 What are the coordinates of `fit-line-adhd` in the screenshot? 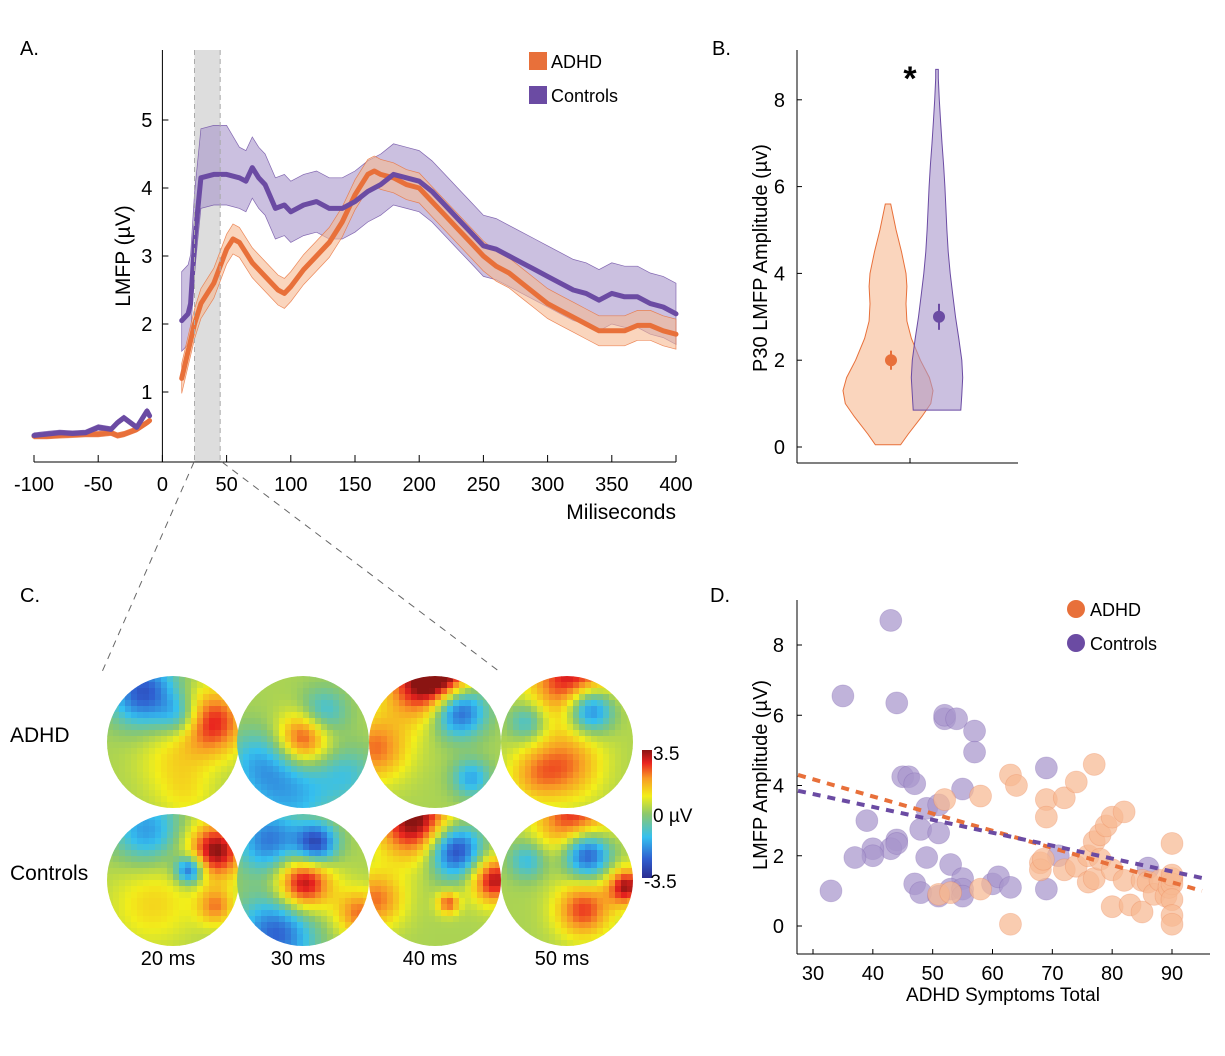 It's located at (1000, 833).